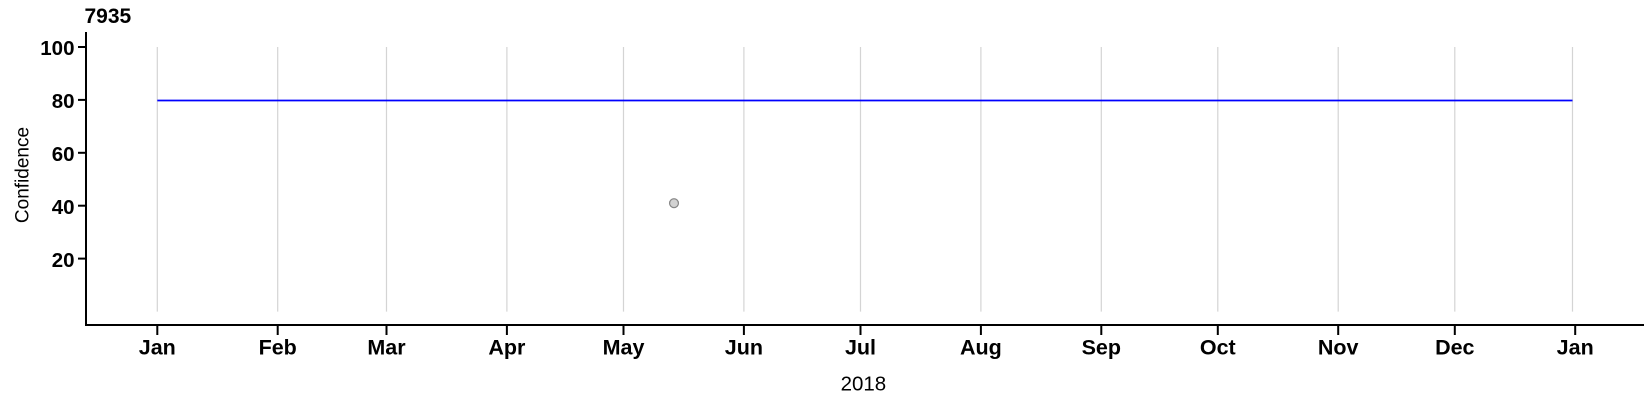 Image resolution: width=1650 pixels, height=400 pixels. Describe the element at coordinates (63, 154) in the screenshot. I see `svg-text: 60` at that location.